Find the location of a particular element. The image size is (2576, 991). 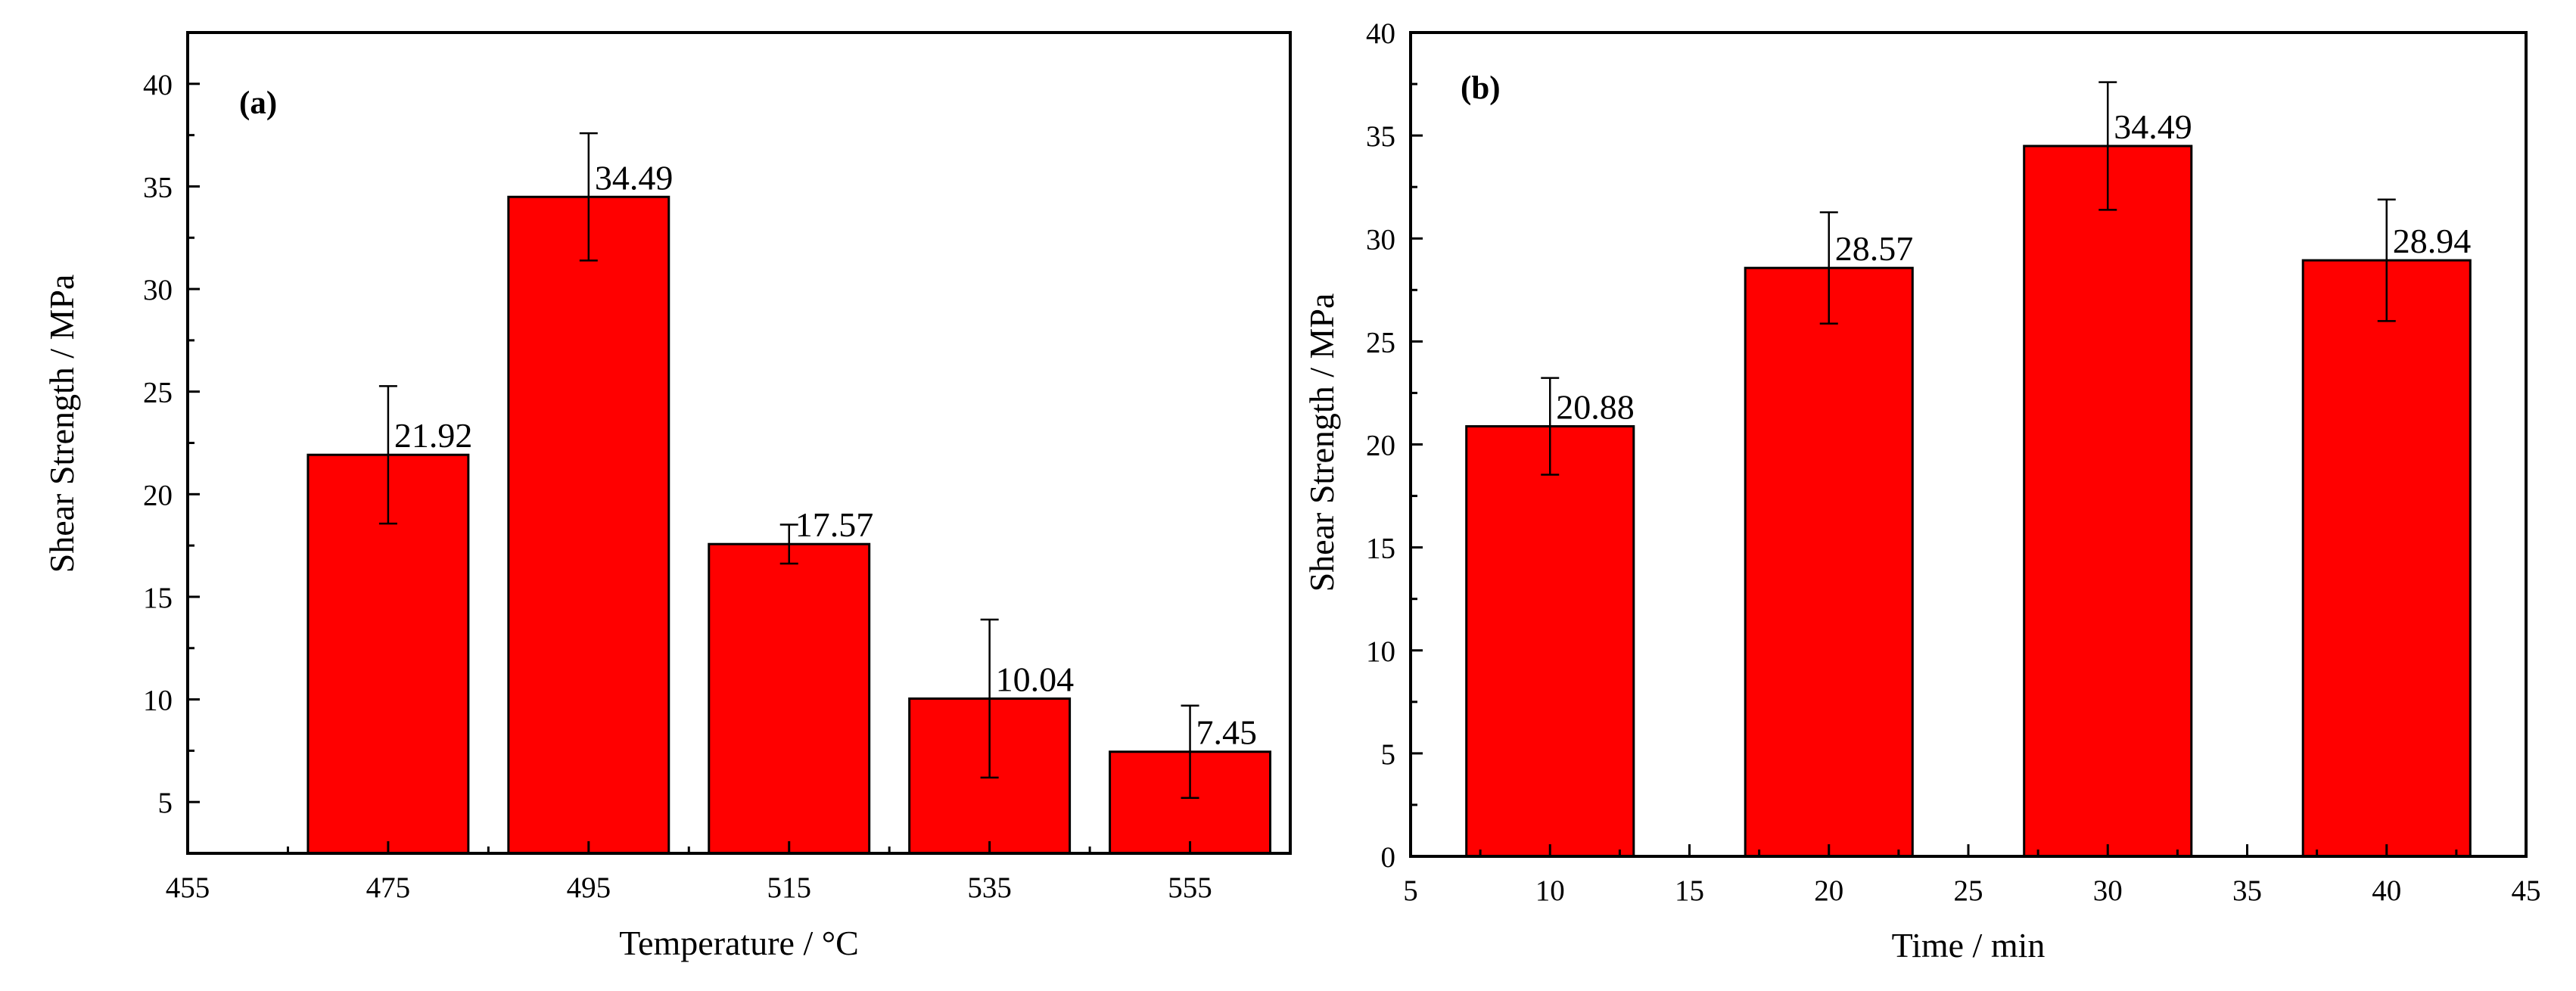

data-label: 21.92 is located at coordinates (433, 435).